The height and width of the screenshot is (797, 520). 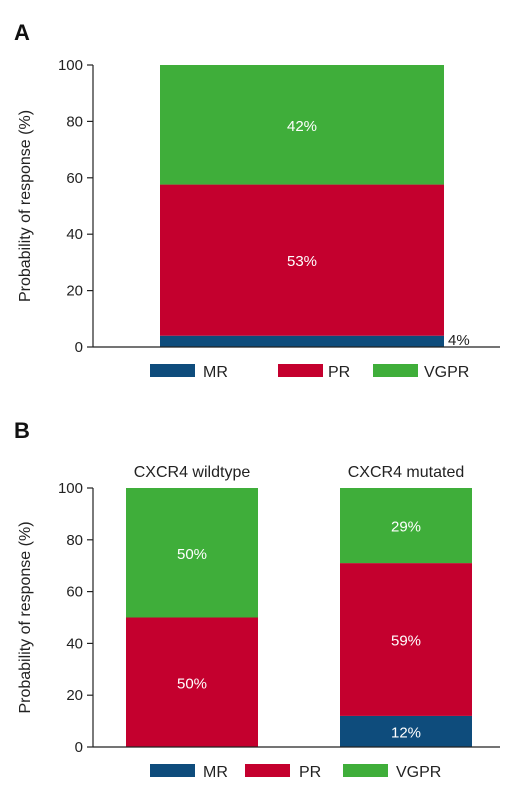 I want to click on panel-b-y-tick-label: 60, so click(x=74, y=592).